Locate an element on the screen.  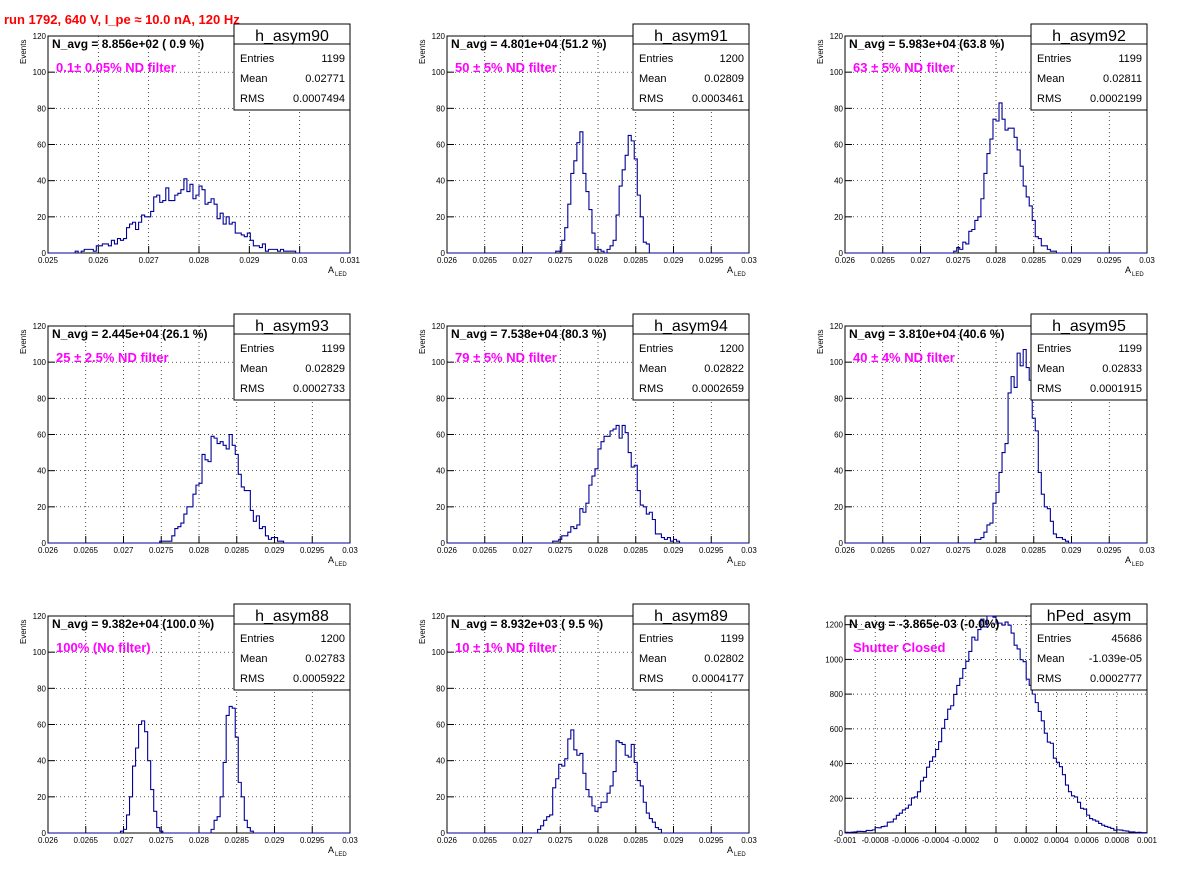
filter-label: 63 ± 5% ND filter is located at coordinates (904, 67).